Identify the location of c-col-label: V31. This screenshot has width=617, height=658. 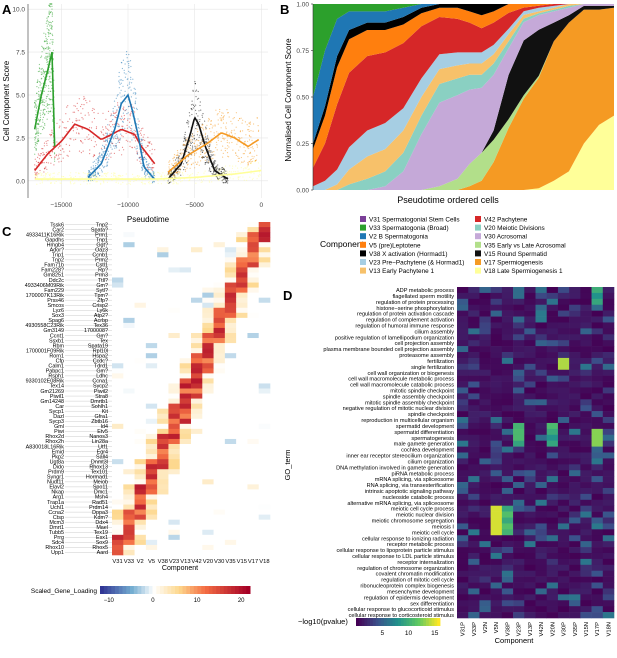
(117, 562).